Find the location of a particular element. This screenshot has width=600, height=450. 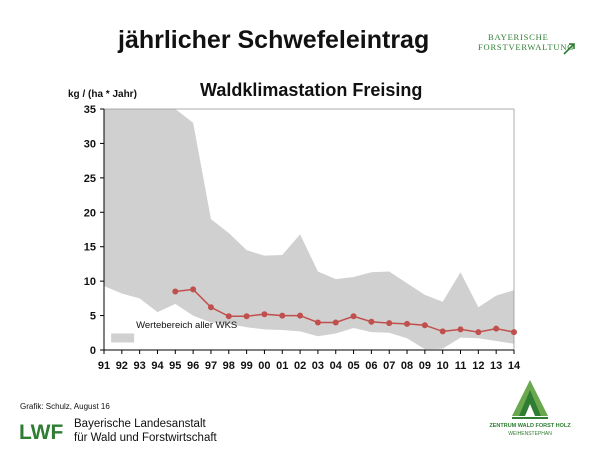

x-tick-label: 14 is located at coordinates (514, 366).